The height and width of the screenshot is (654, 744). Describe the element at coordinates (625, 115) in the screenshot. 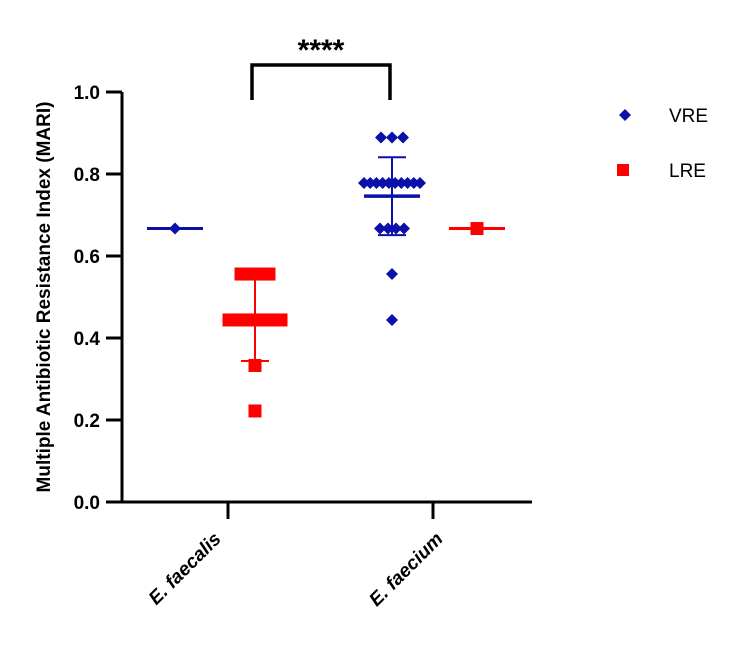

I see `legend-vre-marker` at that location.